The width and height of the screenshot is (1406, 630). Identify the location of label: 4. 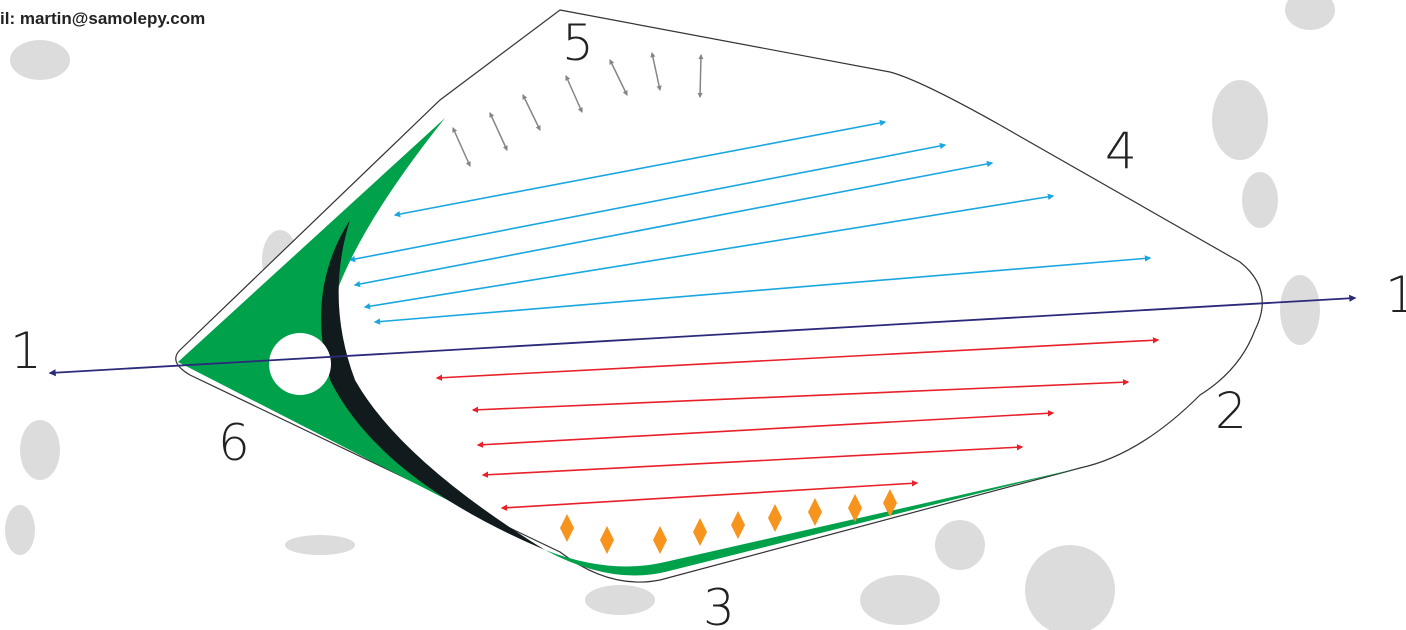
(1121, 151).